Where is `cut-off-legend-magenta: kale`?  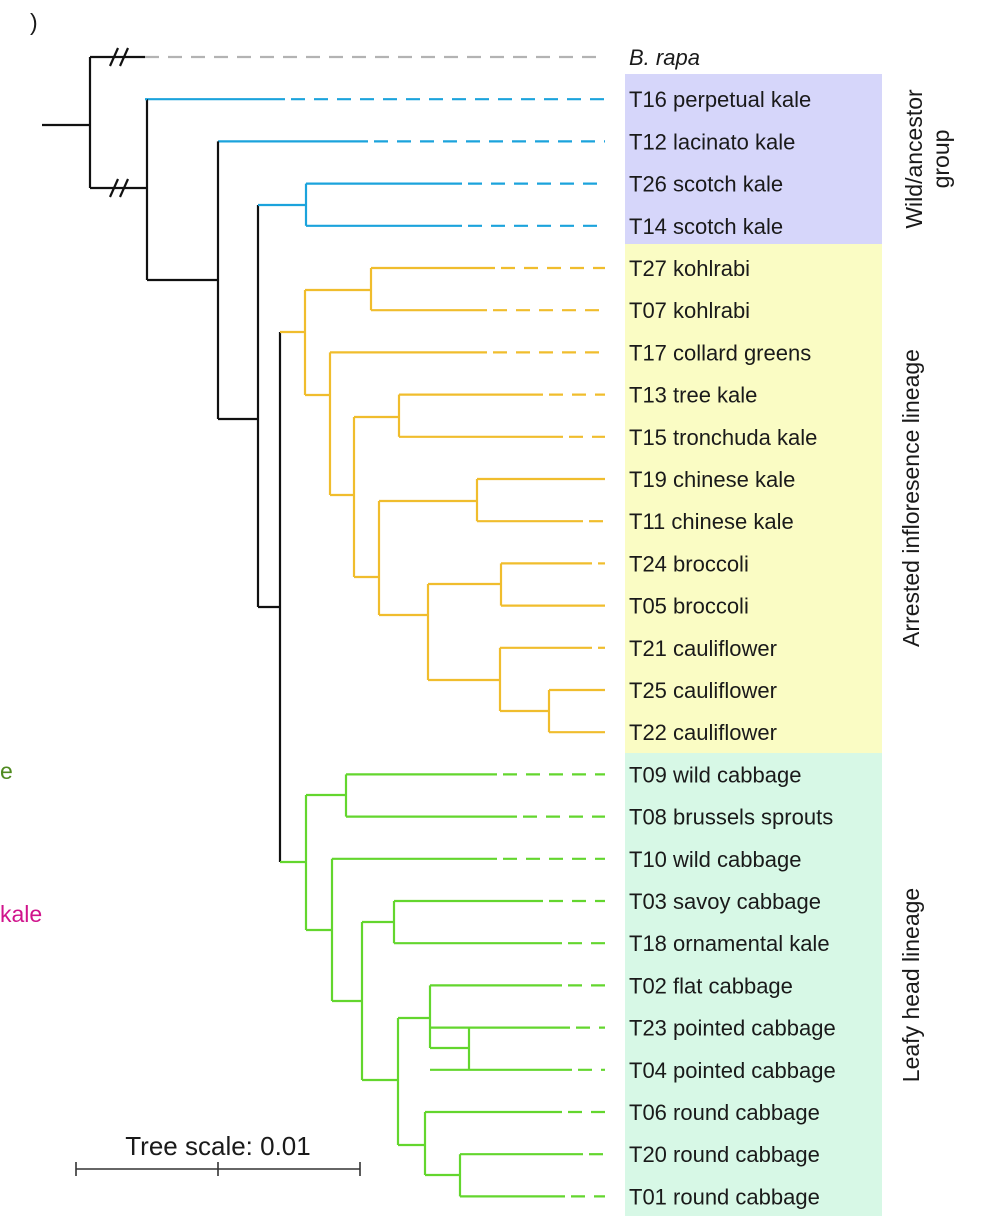
cut-off-legend-magenta: kale is located at coordinates (21, 914).